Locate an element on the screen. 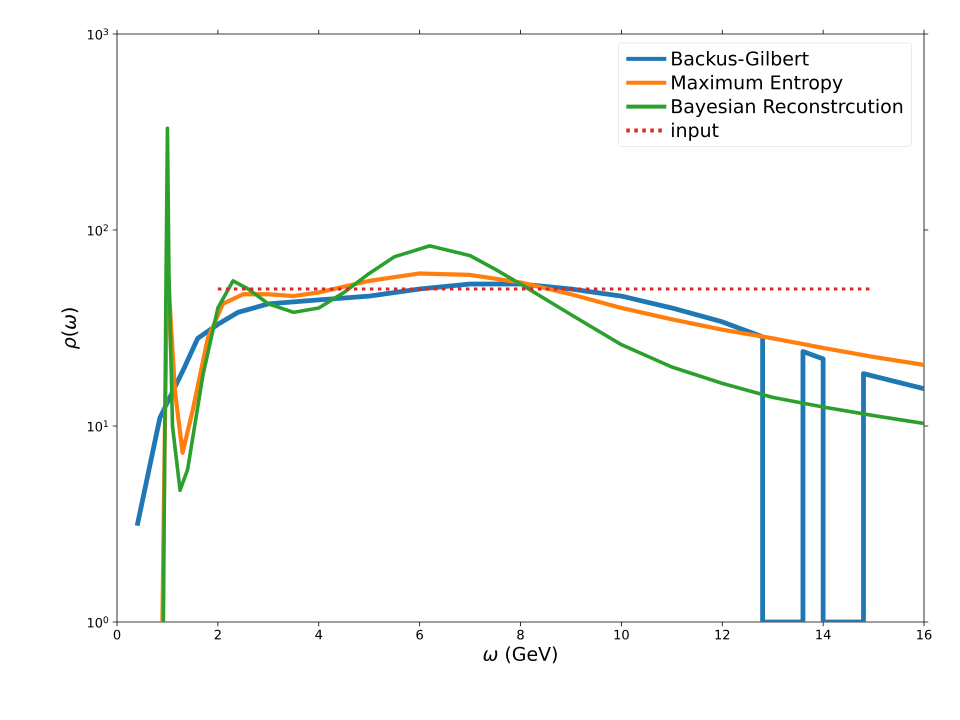 This screenshot has width=960, height=720. legend-label: Maximum Entropy is located at coordinates (757, 84).